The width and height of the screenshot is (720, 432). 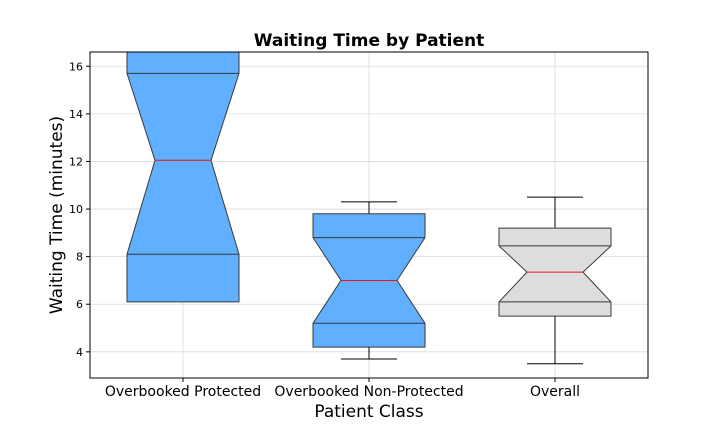 I want to click on y-axis-label: Waiting Time (minutes), so click(x=57, y=215).